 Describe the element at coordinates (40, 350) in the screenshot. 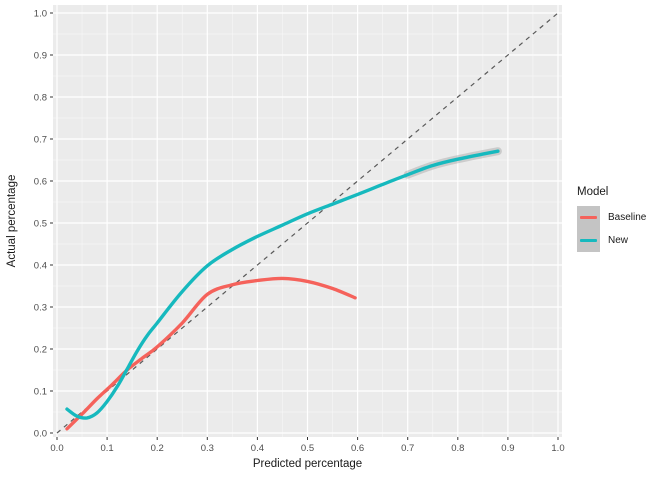

I see `y-tick-label: 0.2` at that location.